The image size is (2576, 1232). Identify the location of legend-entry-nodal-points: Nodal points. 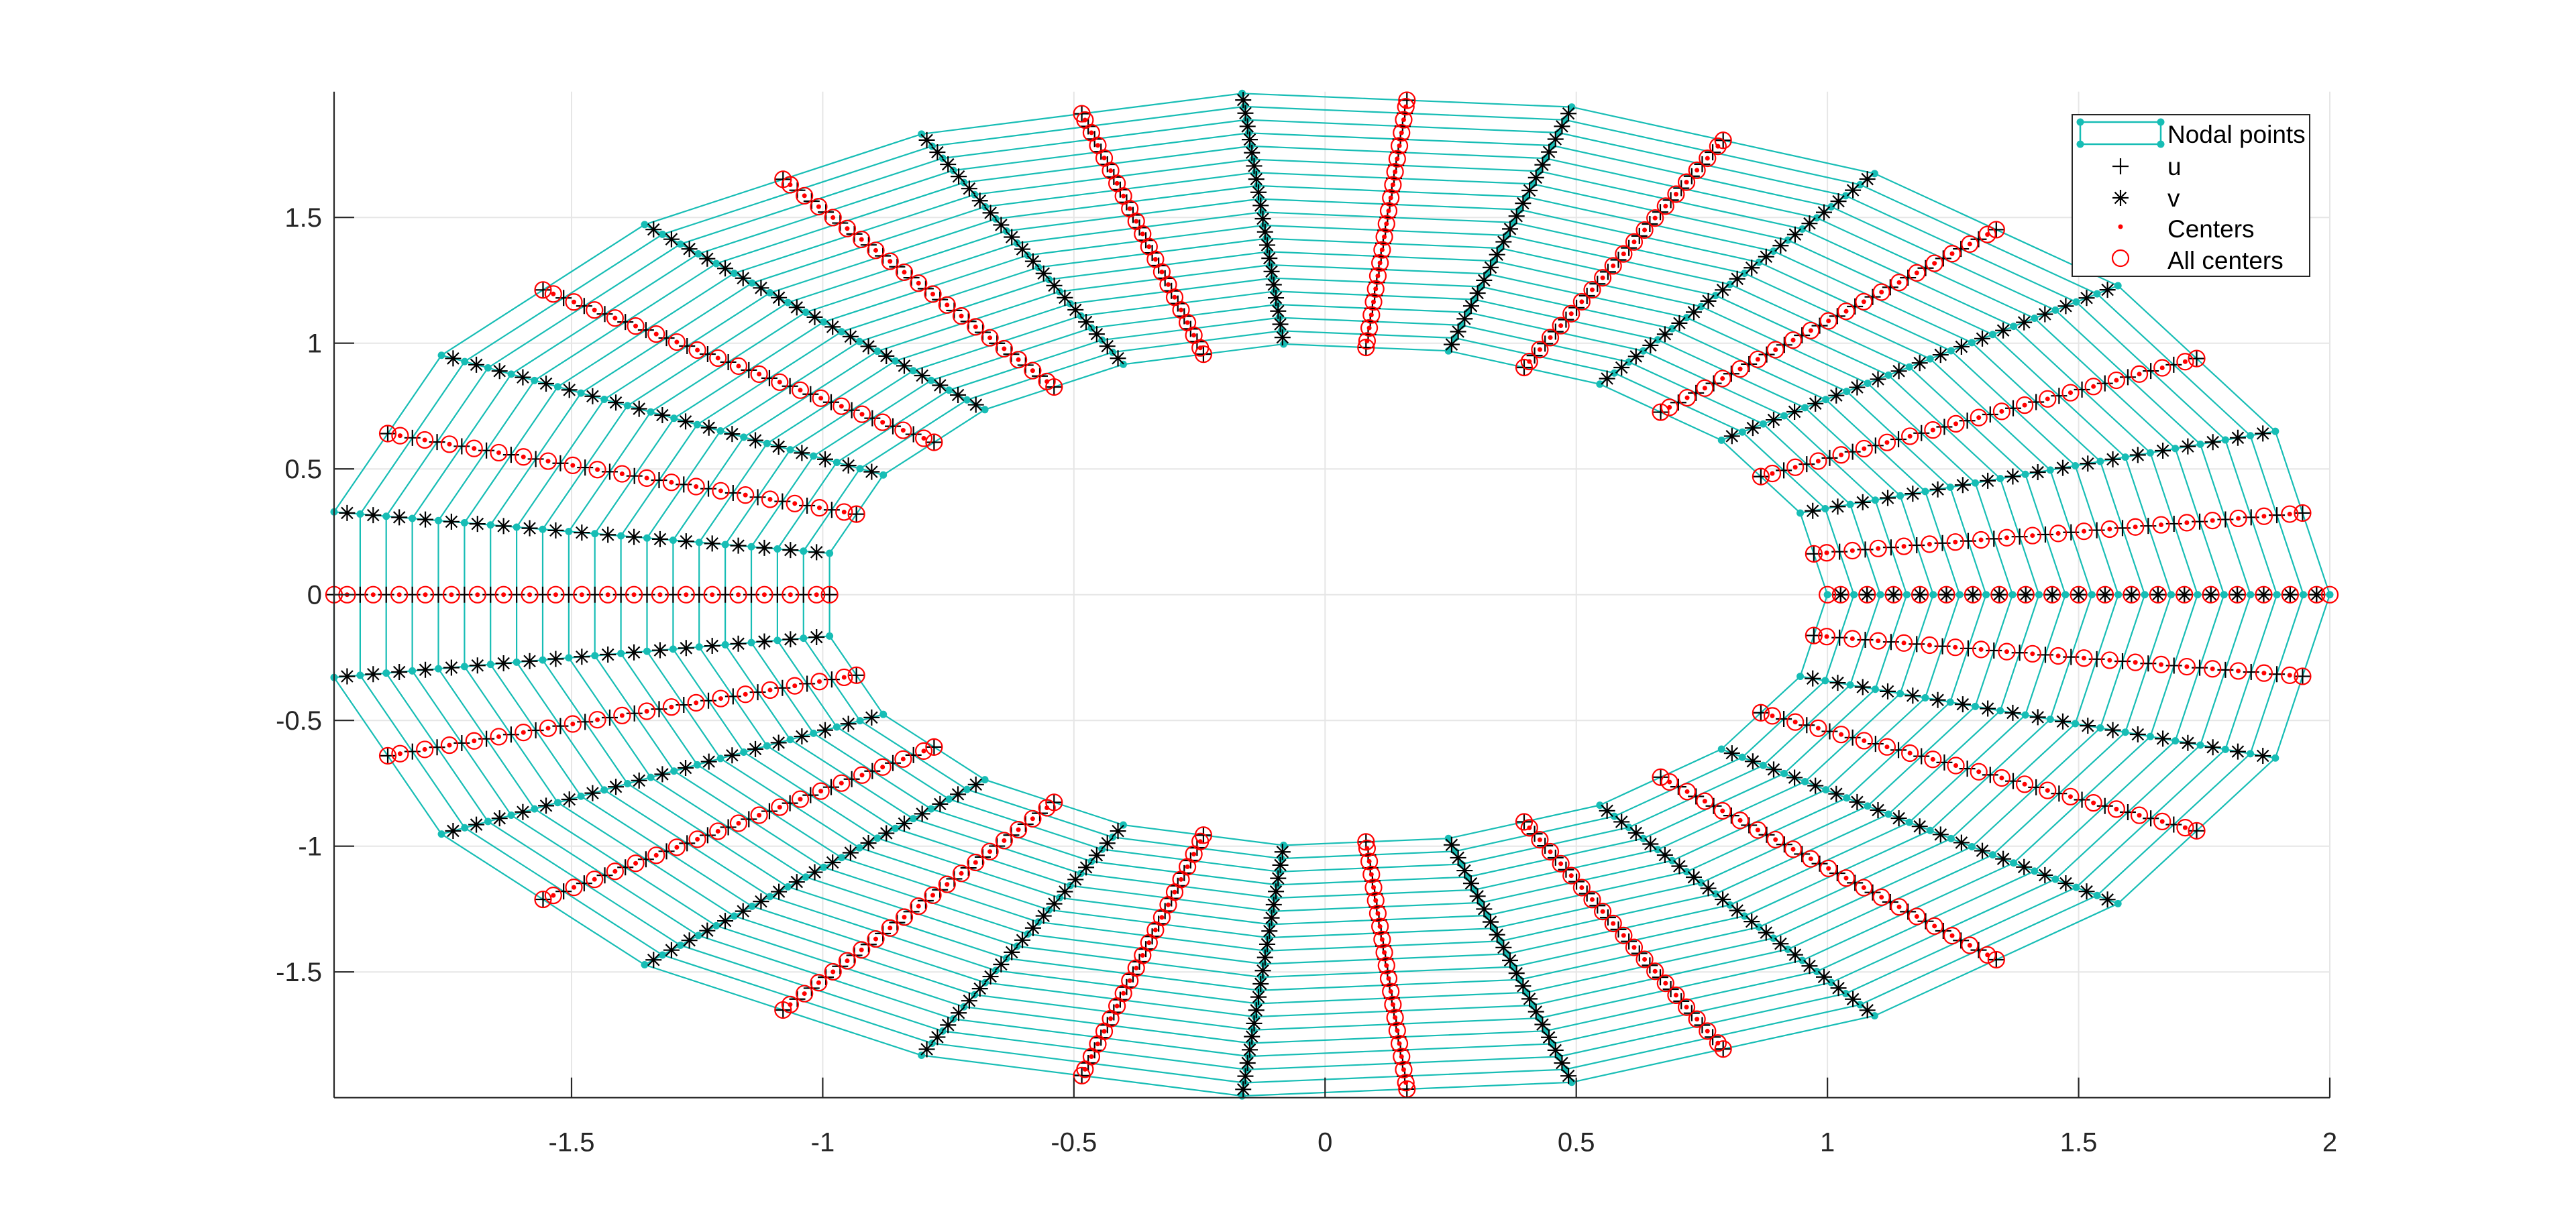
(2191, 133).